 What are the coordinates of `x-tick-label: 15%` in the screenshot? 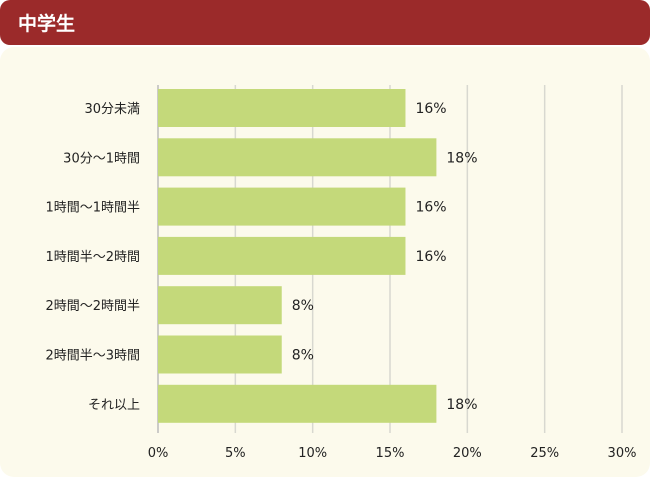 It's located at (390, 453).